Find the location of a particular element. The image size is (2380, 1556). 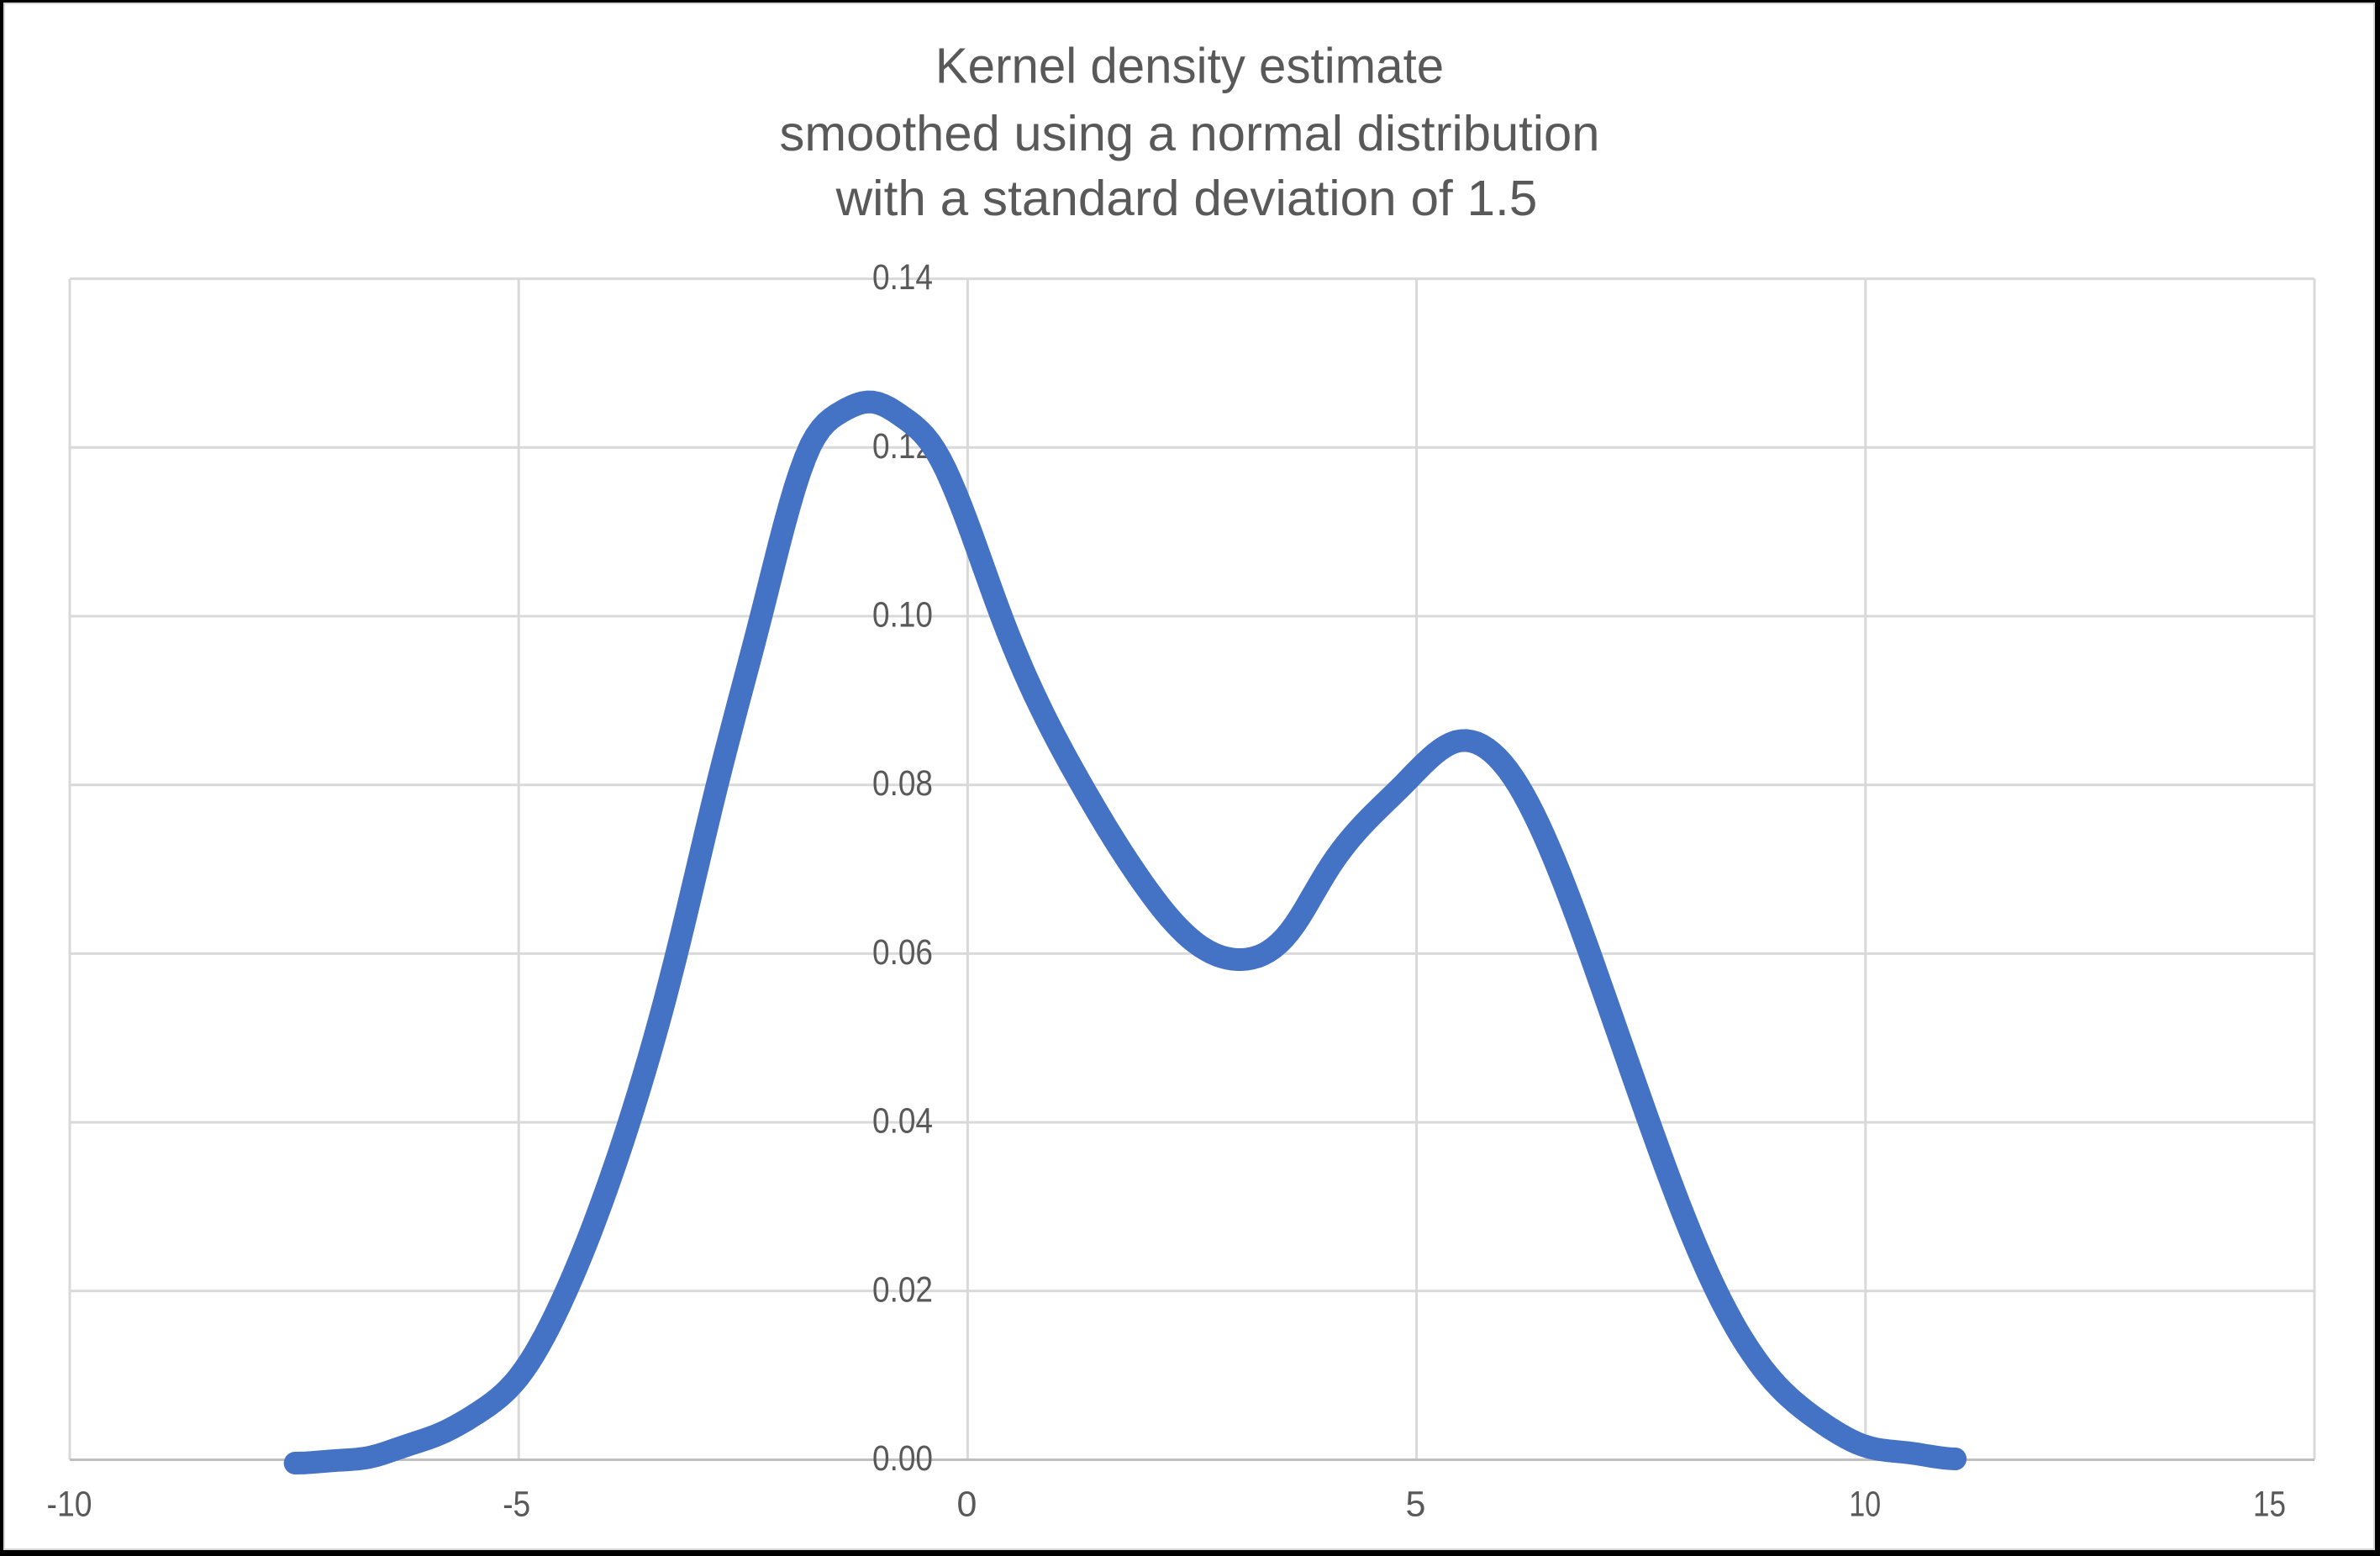

svg-text: 0.02 is located at coordinates (902, 1289).